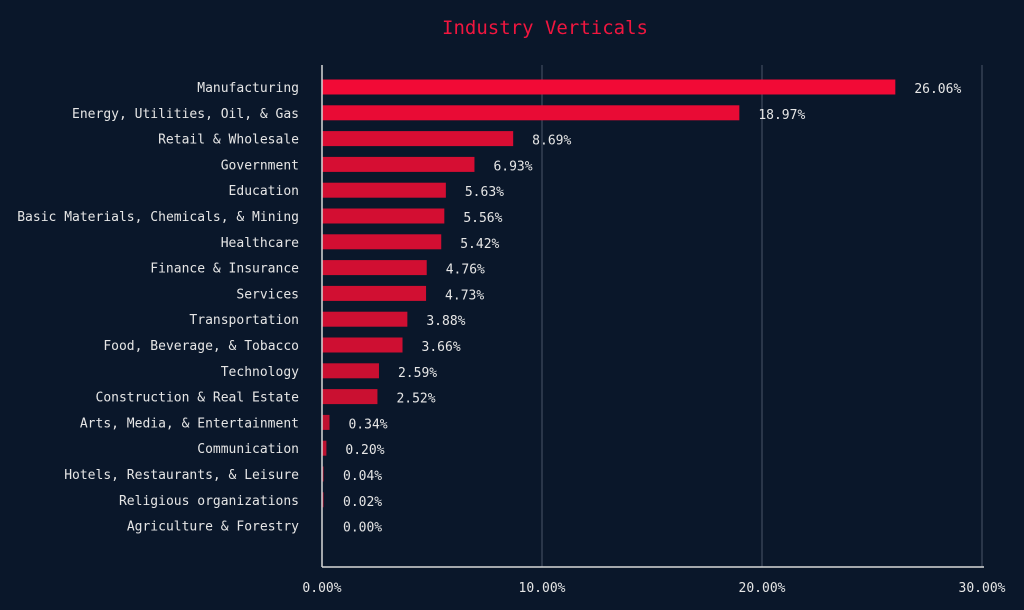 This screenshot has width=1024, height=610. I want to click on category-label: Government, so click(260, 165).